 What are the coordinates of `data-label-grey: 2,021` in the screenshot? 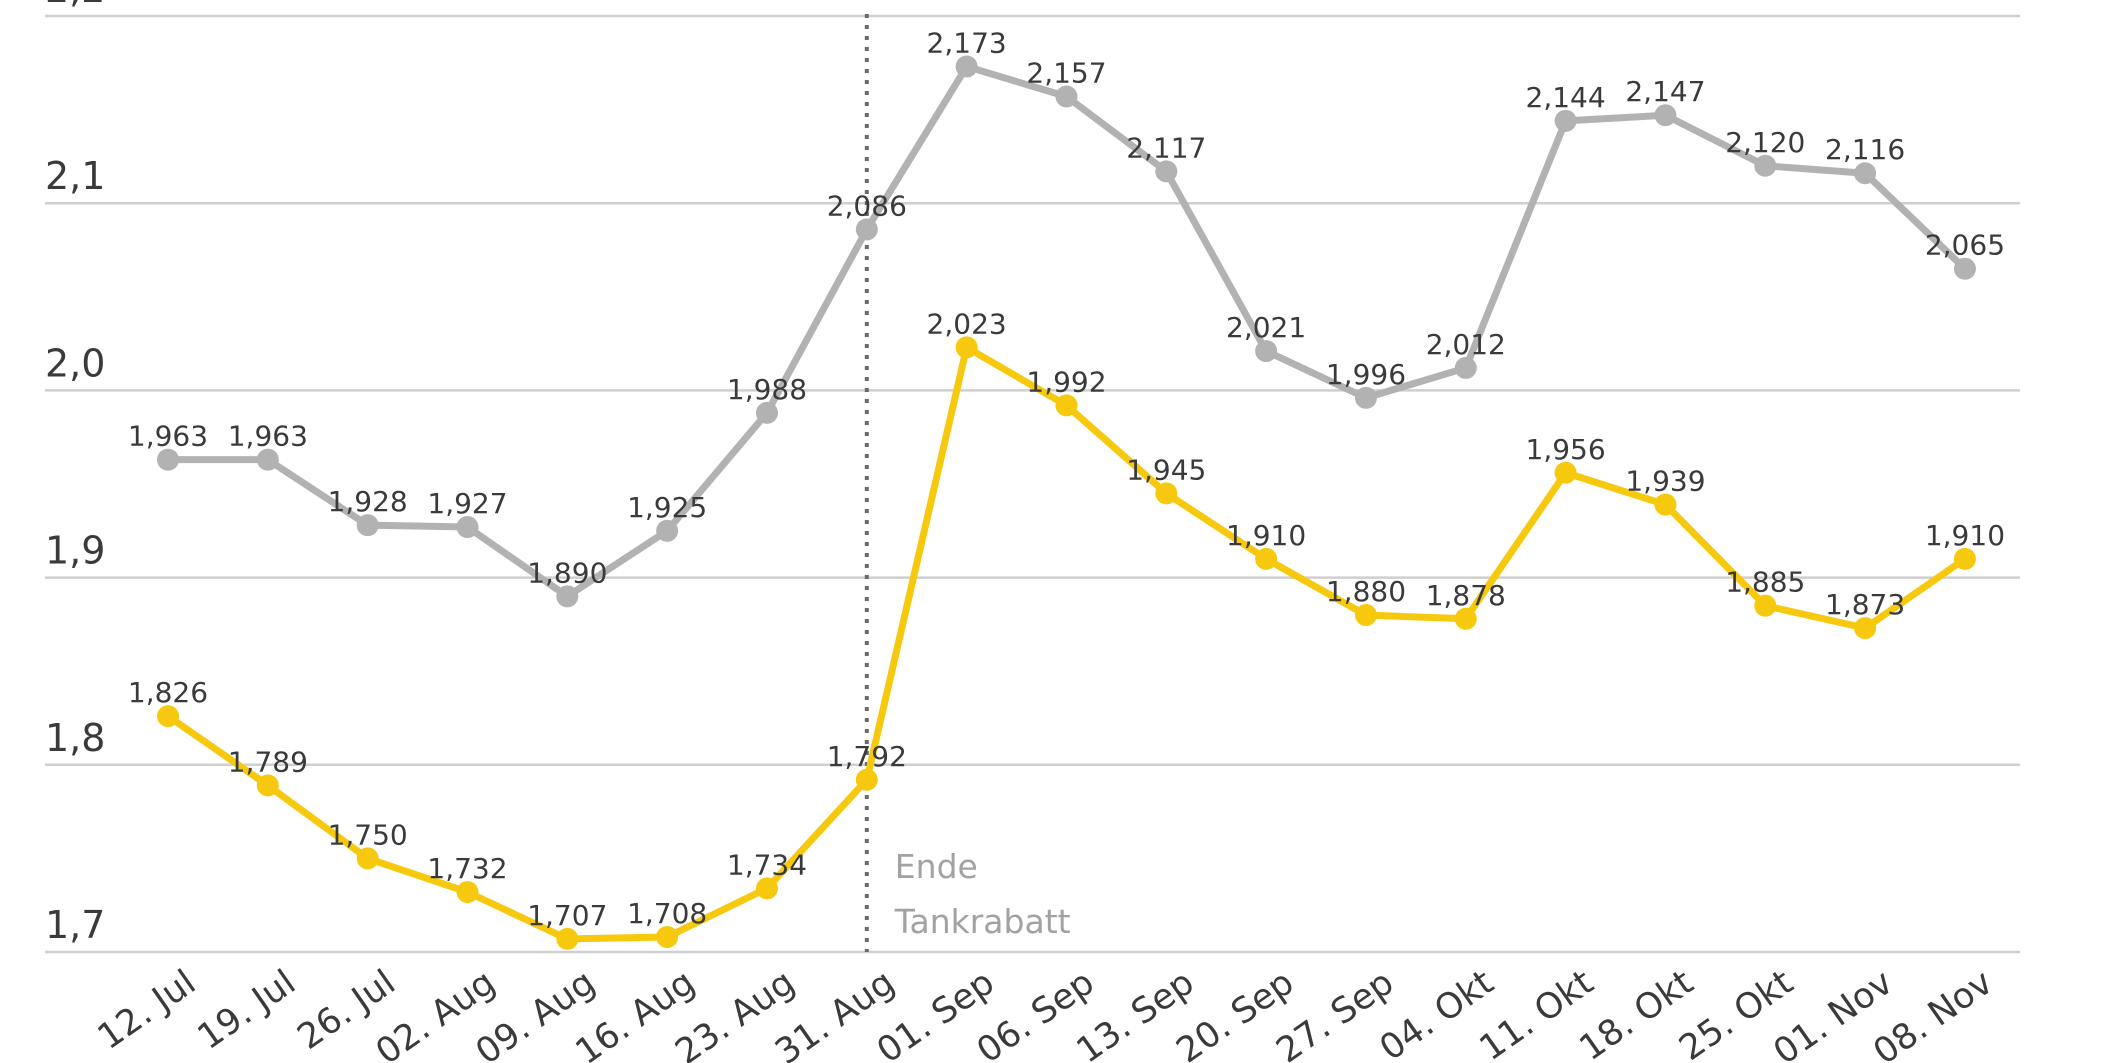 It's located at (1266, 327).